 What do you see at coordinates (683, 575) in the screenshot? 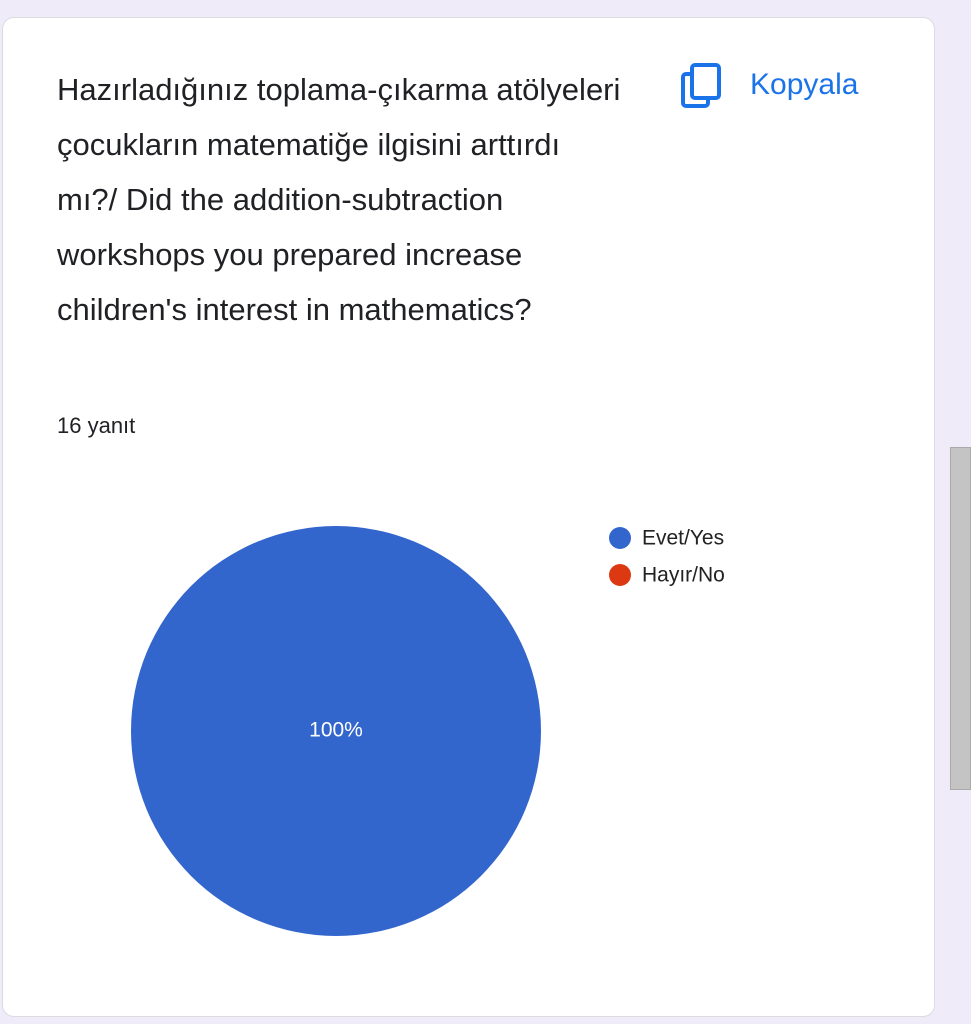
I see `legend-label: Hayır/No` at bounding box center [683, 575].